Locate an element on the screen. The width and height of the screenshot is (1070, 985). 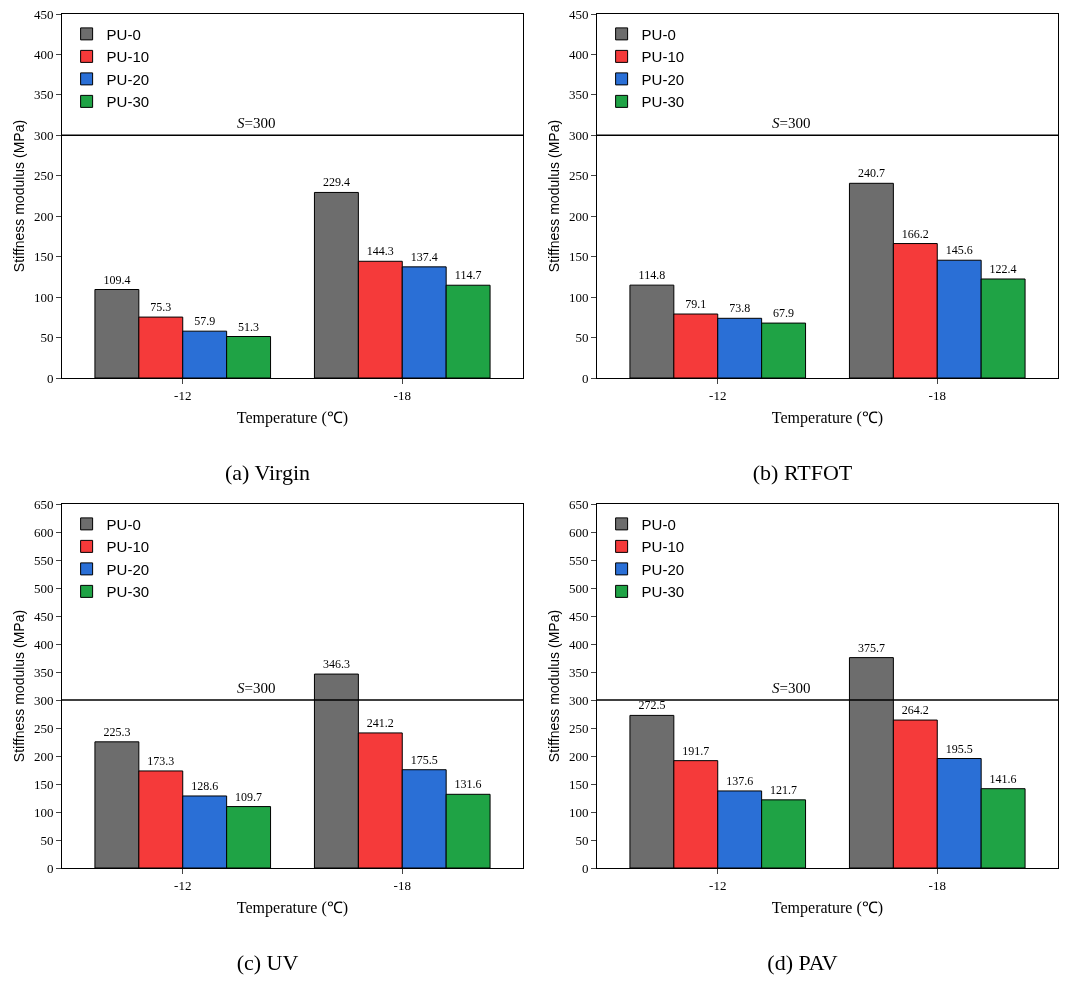
data-label: 141.6 is located at coordinates (1003, 778).